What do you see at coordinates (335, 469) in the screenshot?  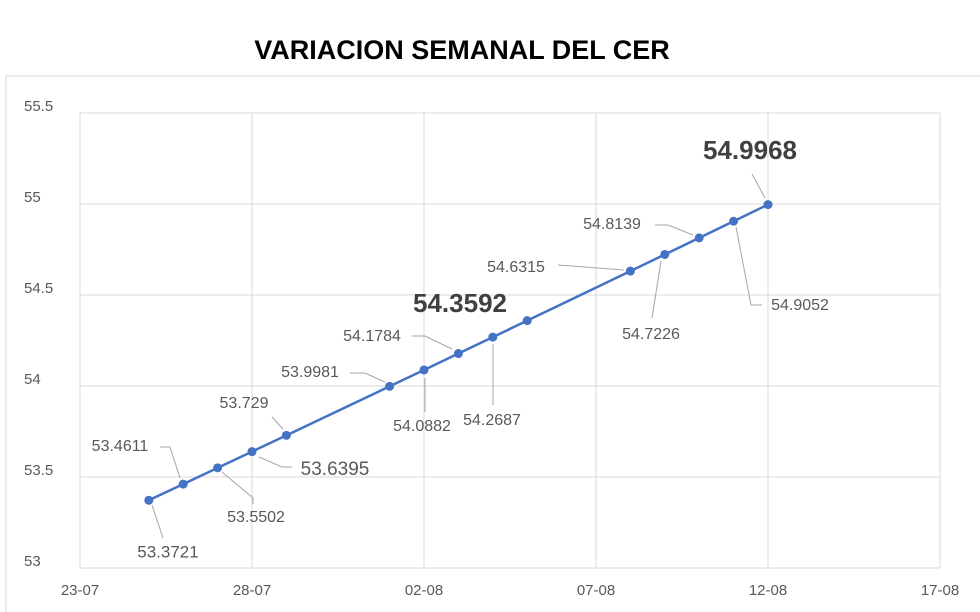 I see `data-label: 53.6395` at bounding box center [335, 469].